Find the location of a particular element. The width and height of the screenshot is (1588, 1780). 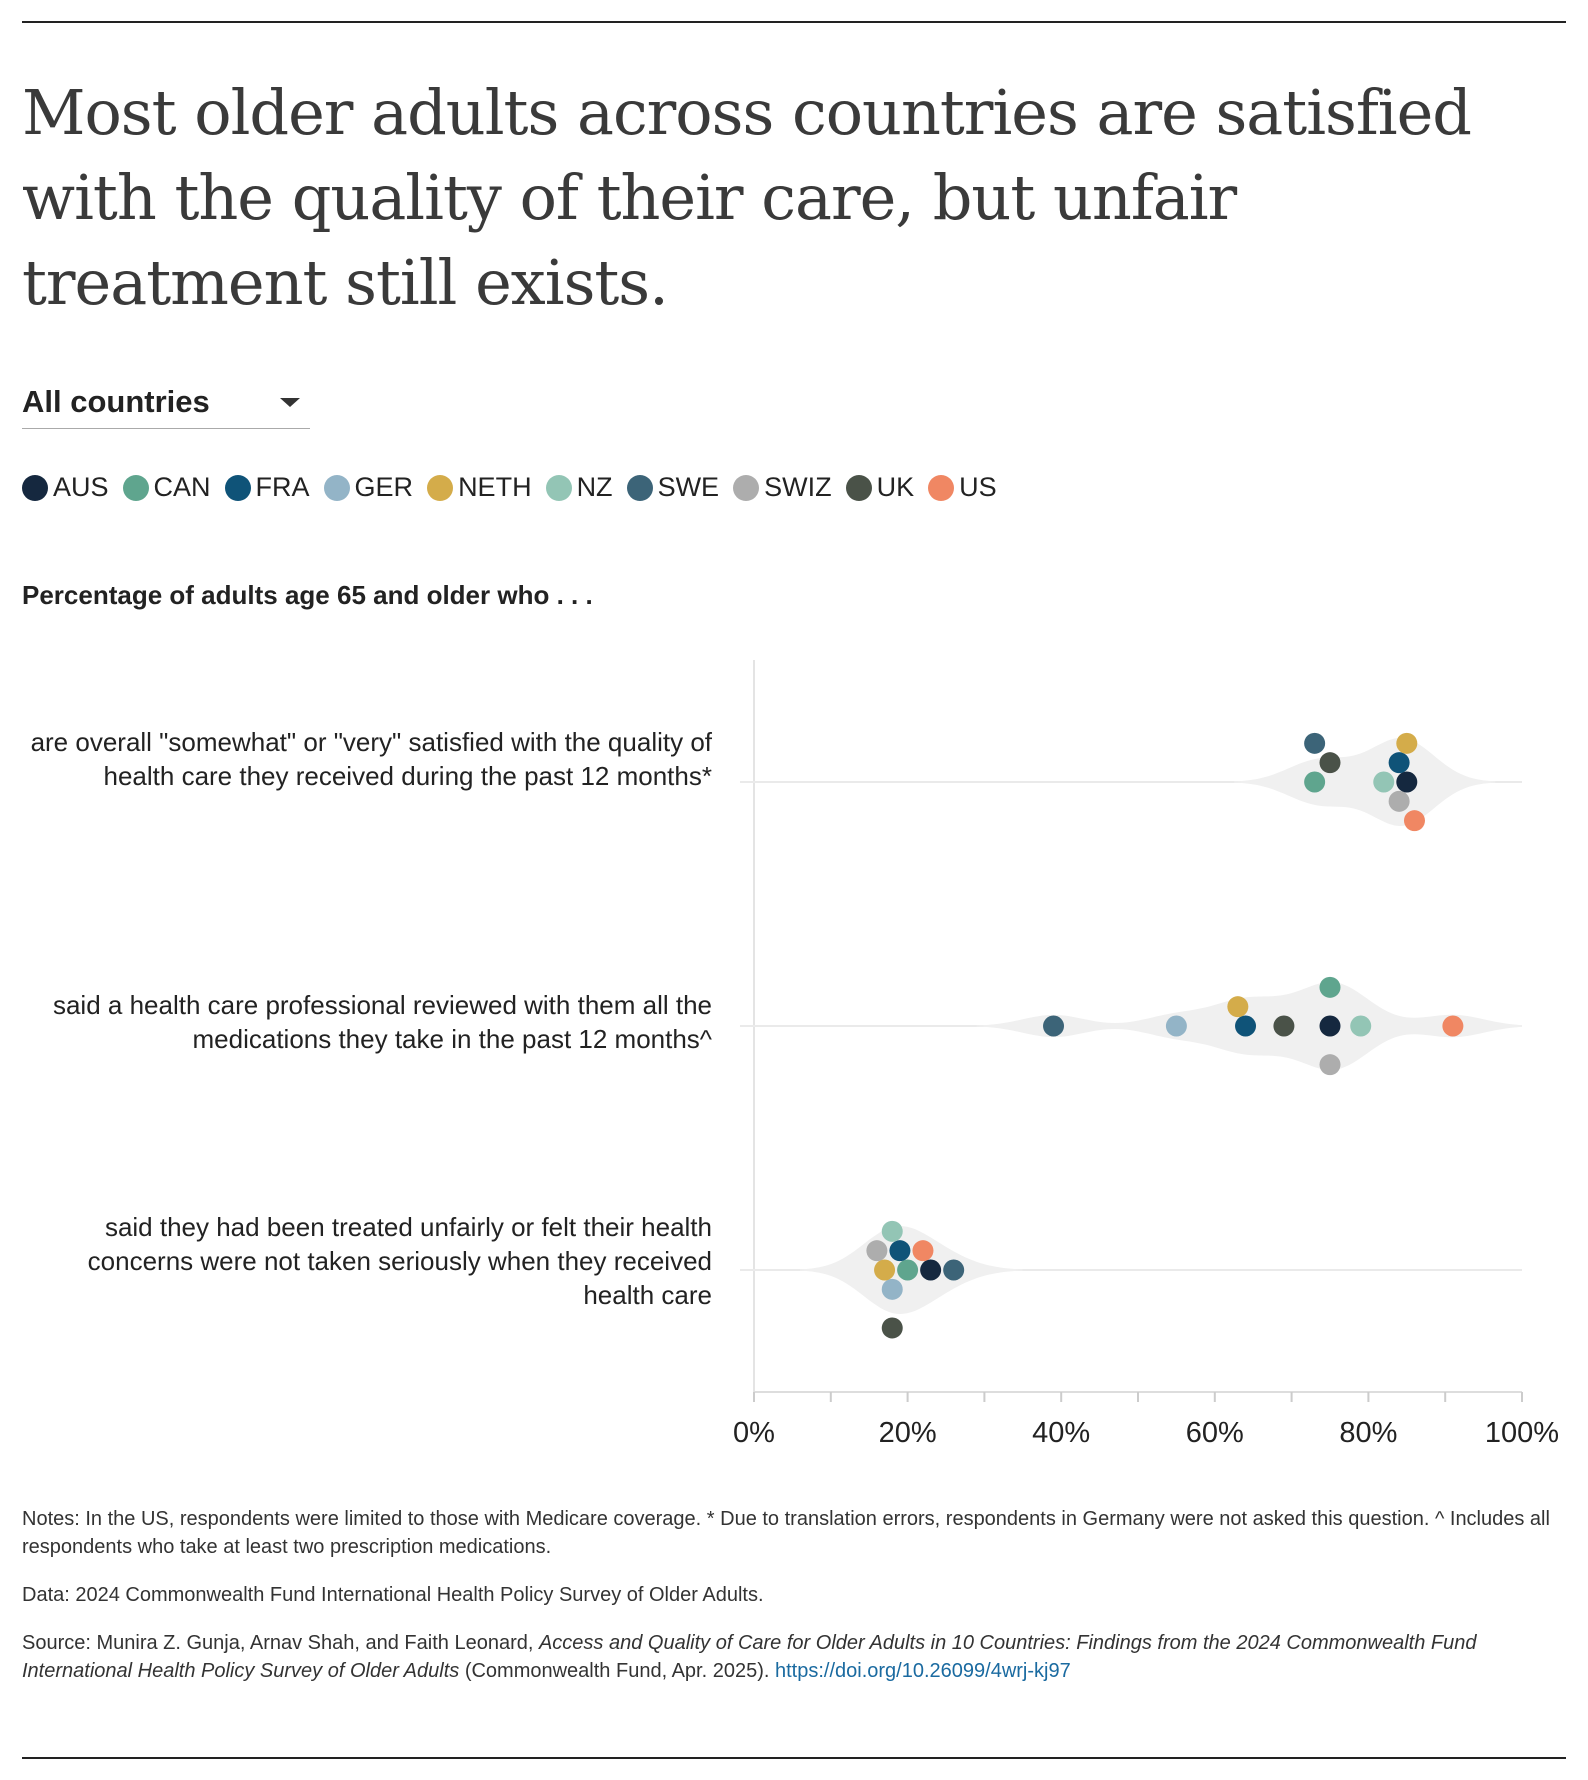

x-tick-label: 80% is located at coordinates (1368, 1433).